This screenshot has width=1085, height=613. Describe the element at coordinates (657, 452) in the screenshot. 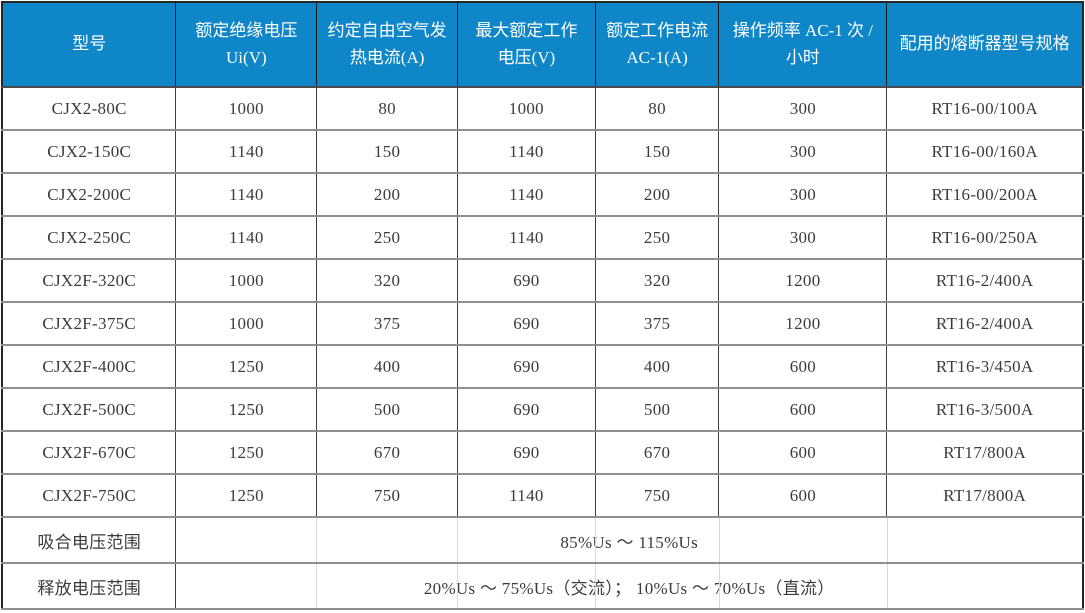

I see `table-cell: 670` at that location.